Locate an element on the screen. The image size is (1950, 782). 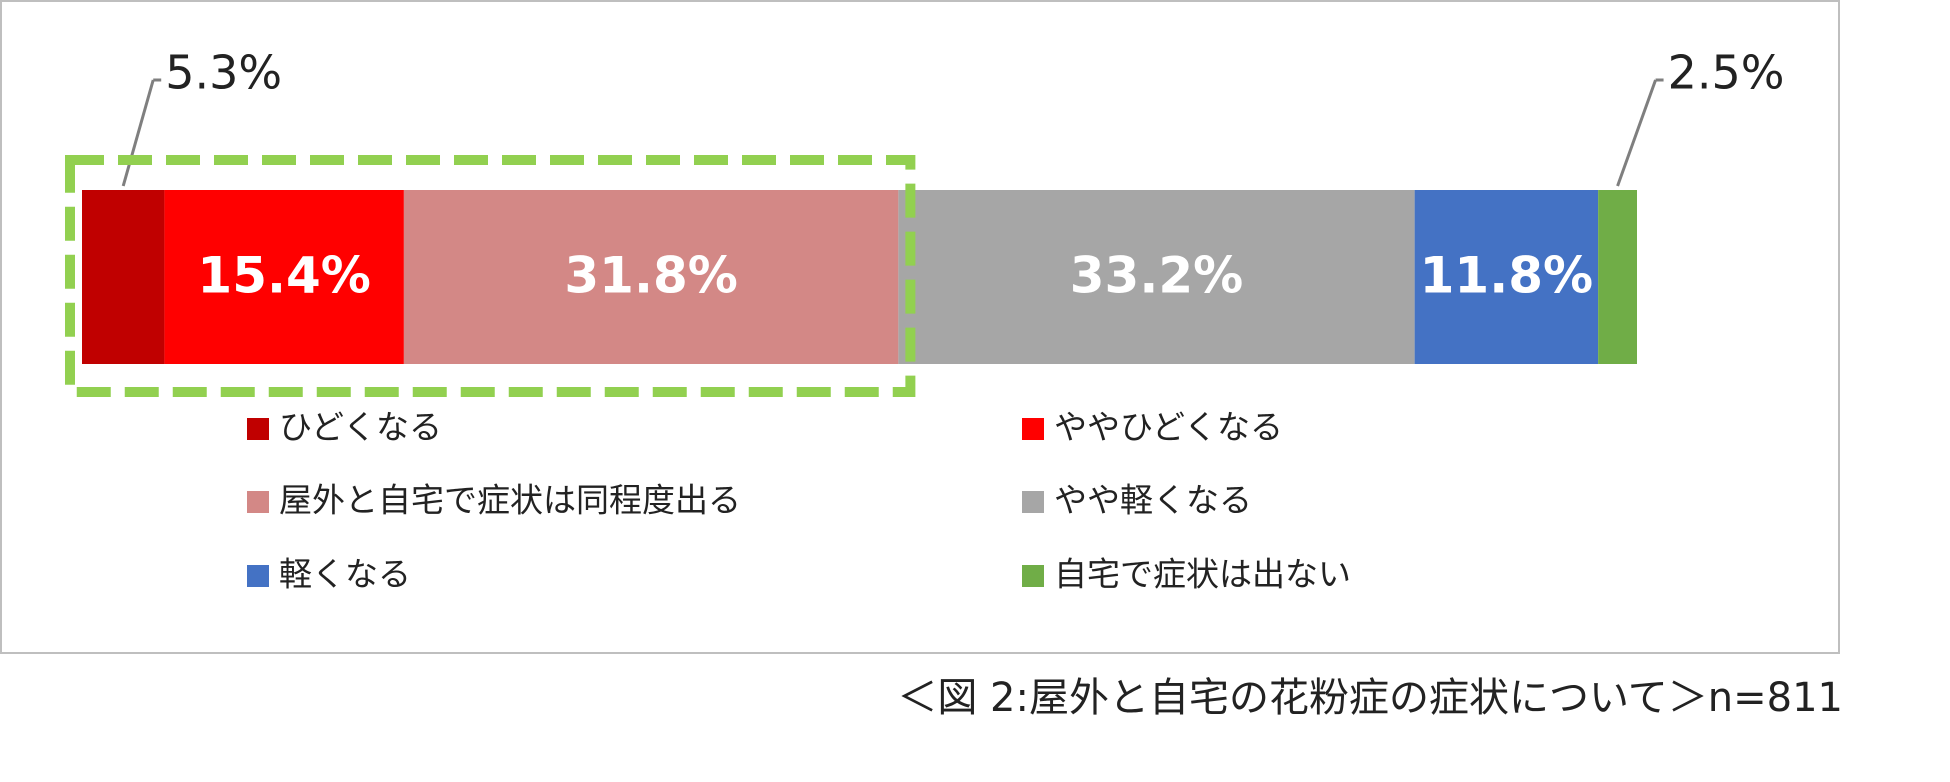
value-label: 2.5% is located at coordinates (1726, 73).